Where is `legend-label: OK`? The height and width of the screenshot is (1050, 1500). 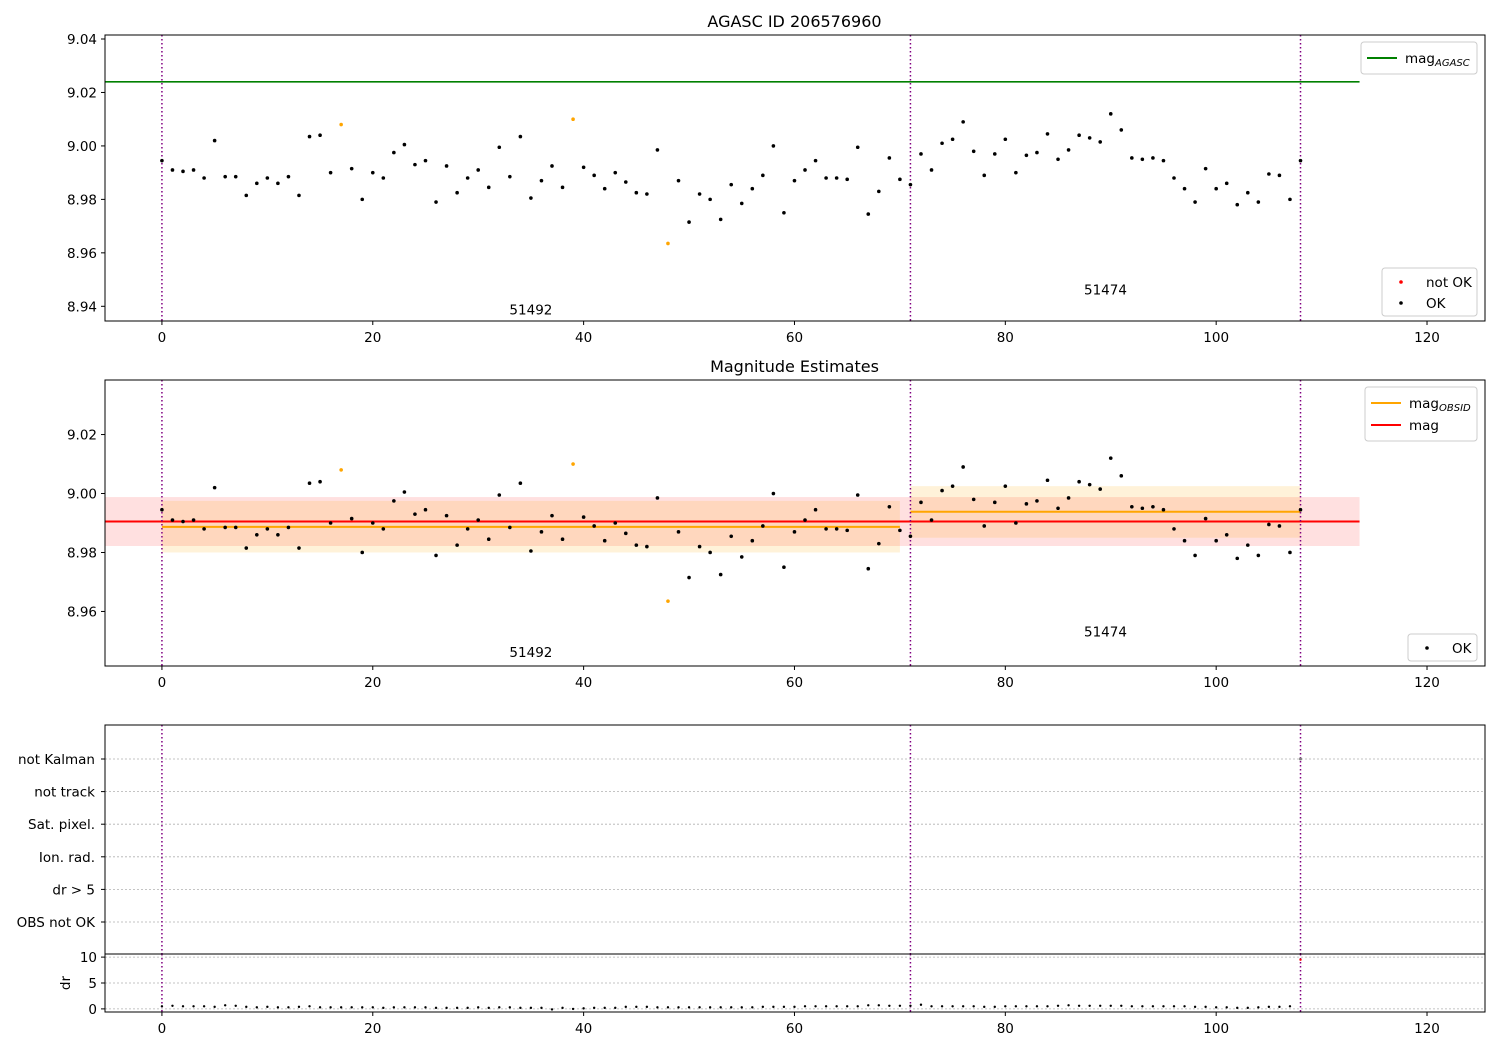 legend-label: OK is located at coordinates (1436, 304).